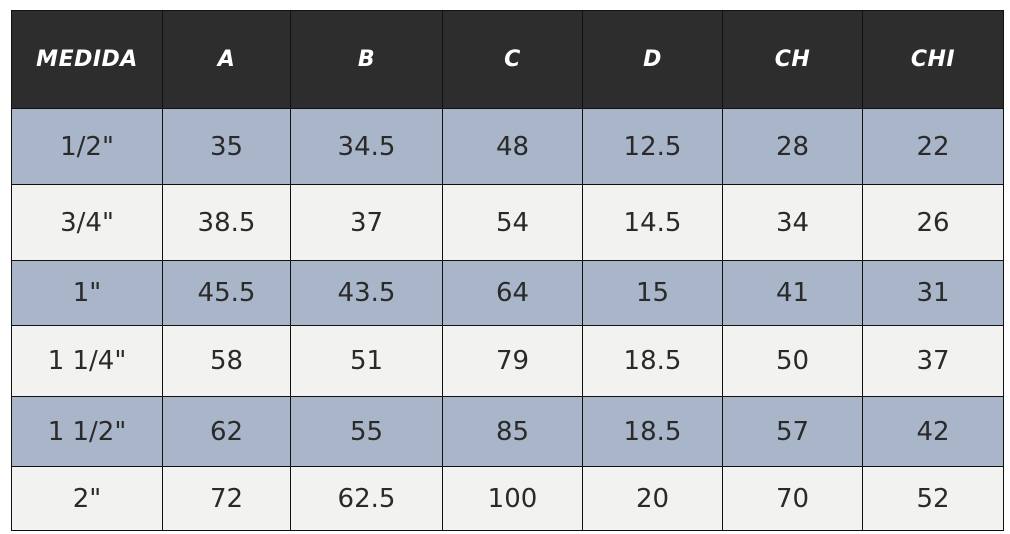 Image resolution: width=1010 pixels, height=534 pixels. I want to click on table-cell: 48, so click(512, 146).